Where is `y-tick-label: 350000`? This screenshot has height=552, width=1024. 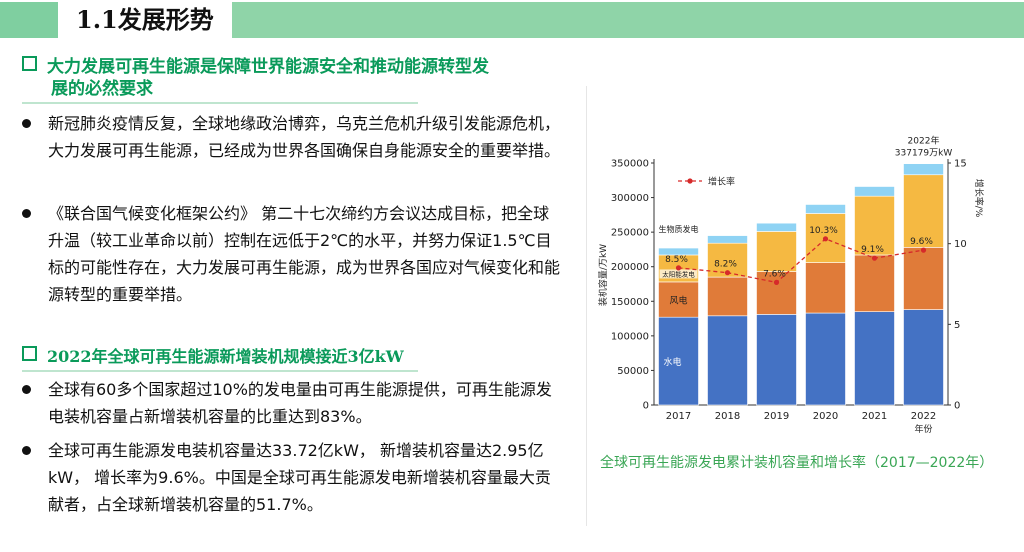 y-tick-label: 350000 is located at coordinates (630, 164).